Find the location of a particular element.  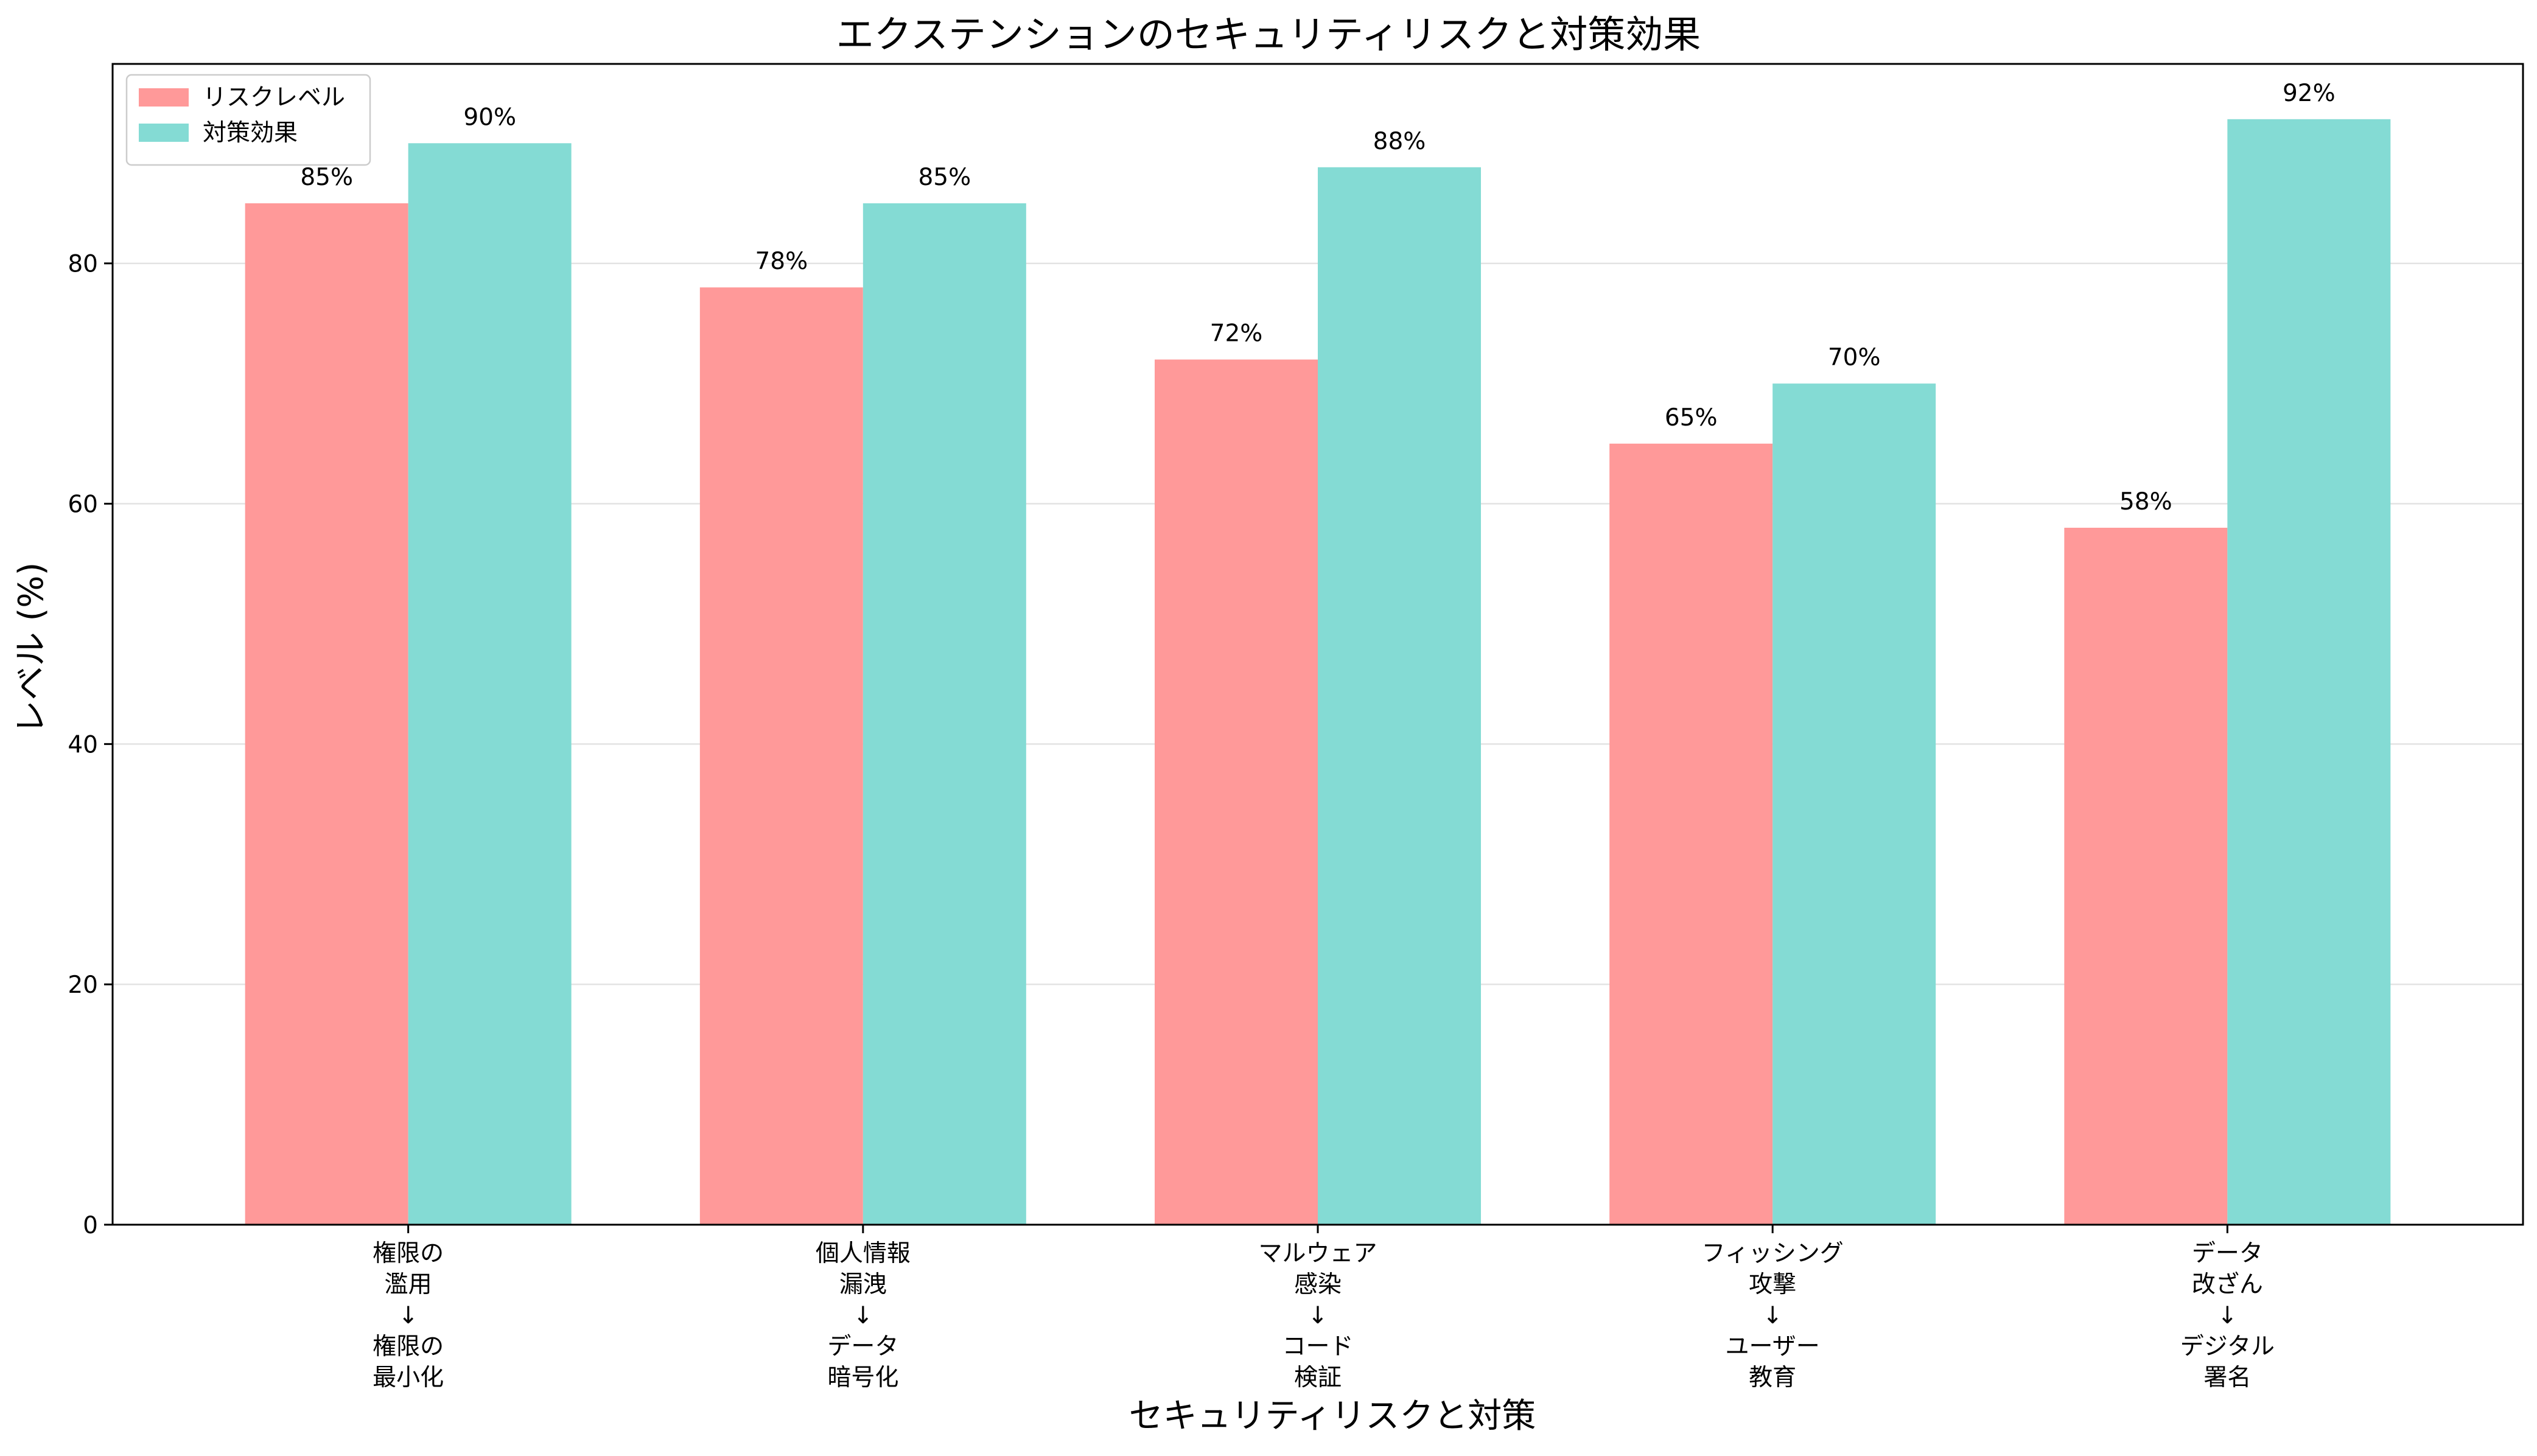

x-tick-label-line: マルウェア is located at coordinates (1317, 1253).